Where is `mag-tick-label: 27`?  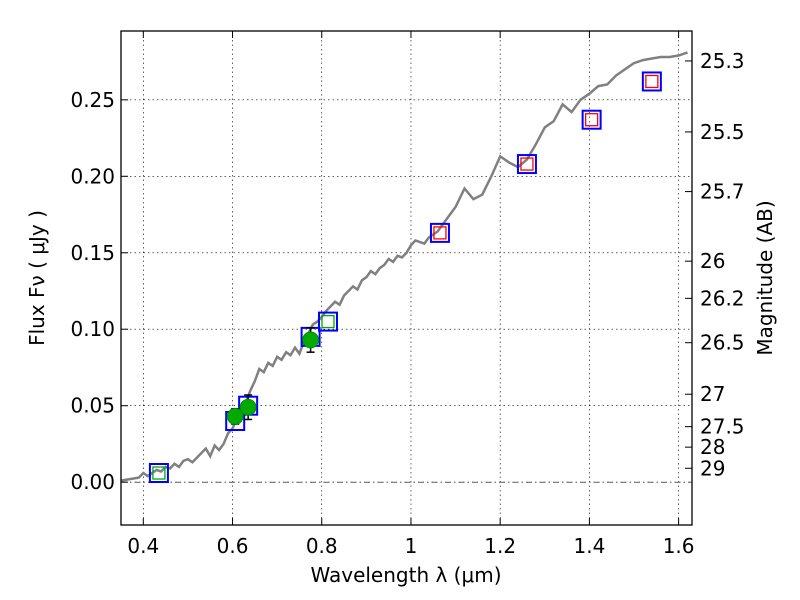
mag-tick-label: 27 is located at coordinates (712, 394).